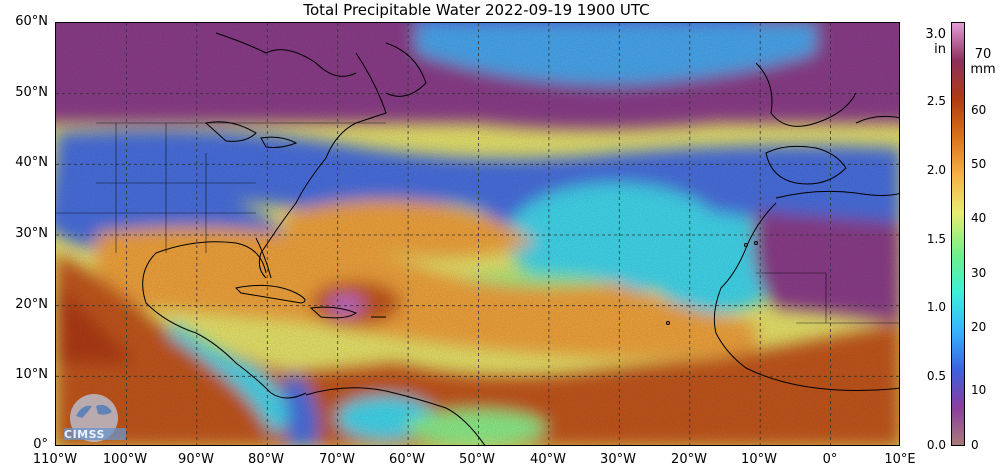  What do you see at coordinates (900, 459) in the screenshot?
I see `lon-label: 10°E` at bounding box center [900, 459].